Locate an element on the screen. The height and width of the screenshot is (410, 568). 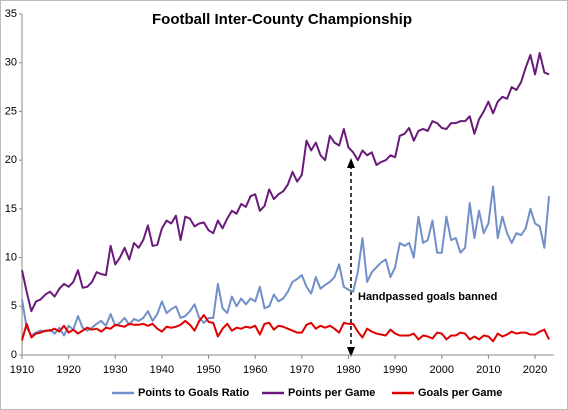
legend-label: Points to Goals Ratio is located at coordinates (194, 393).